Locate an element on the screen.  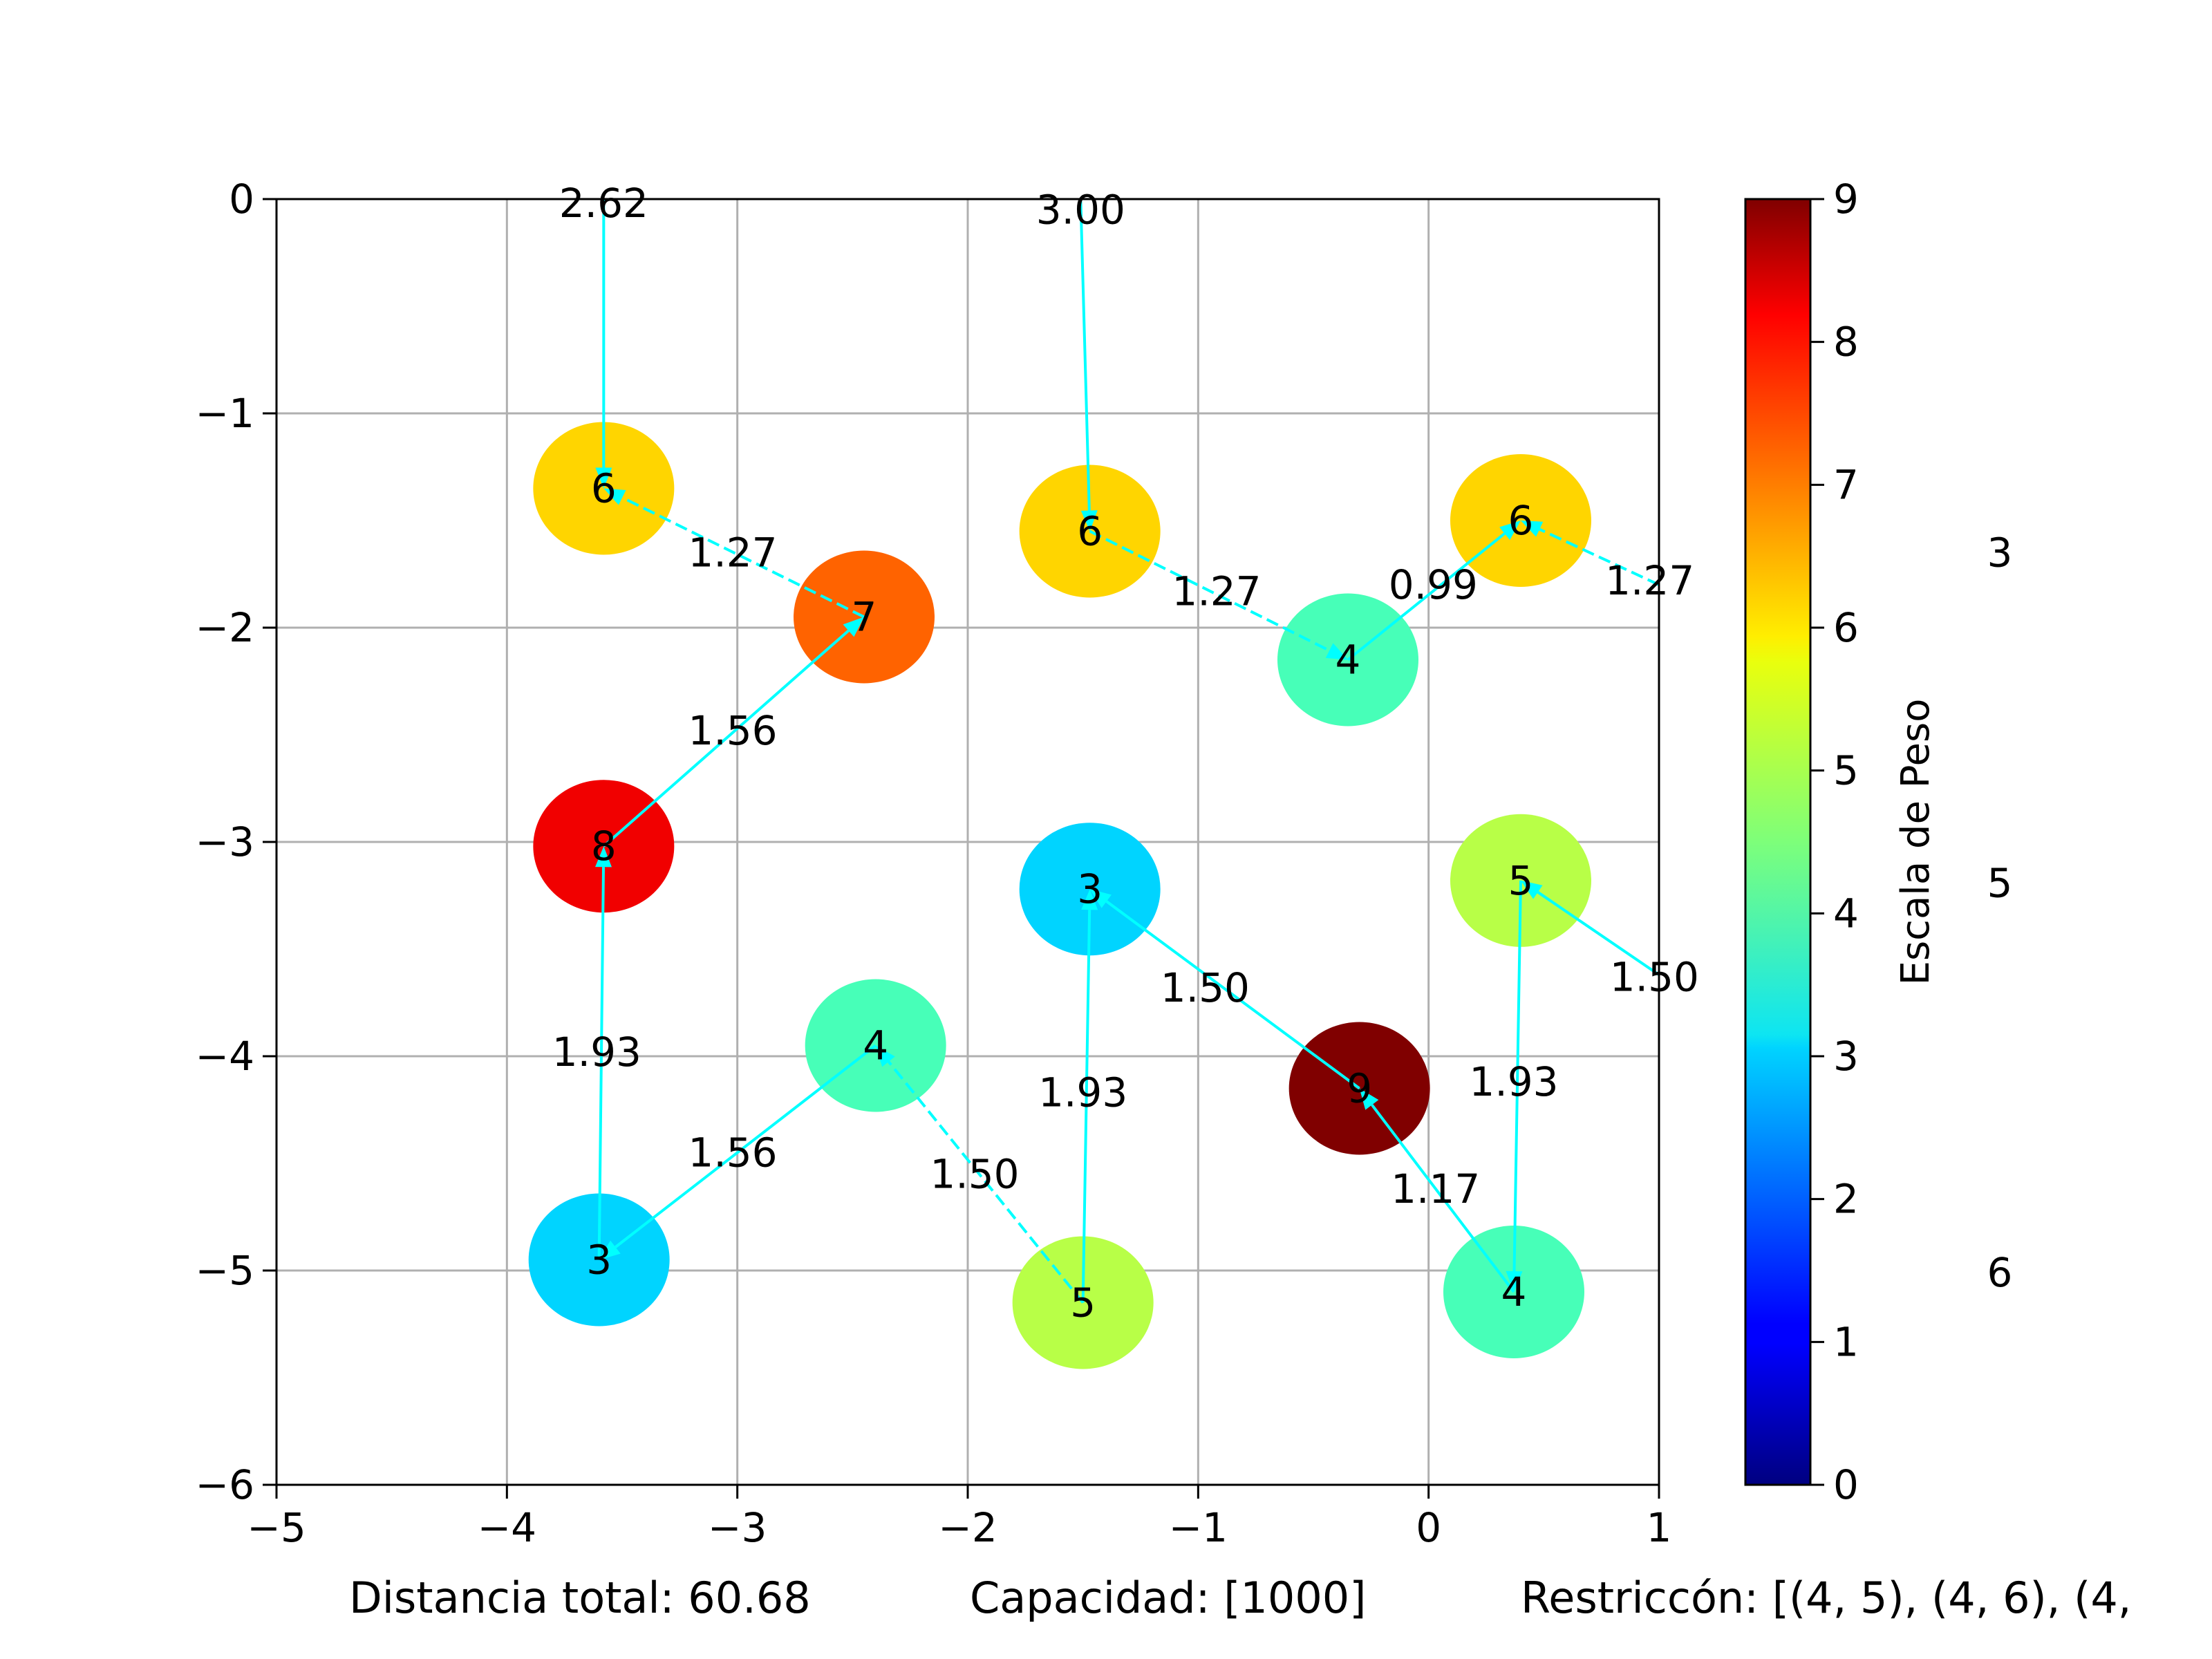
edge-distance-label: 3.00 is located at coordinates (1080, 211).